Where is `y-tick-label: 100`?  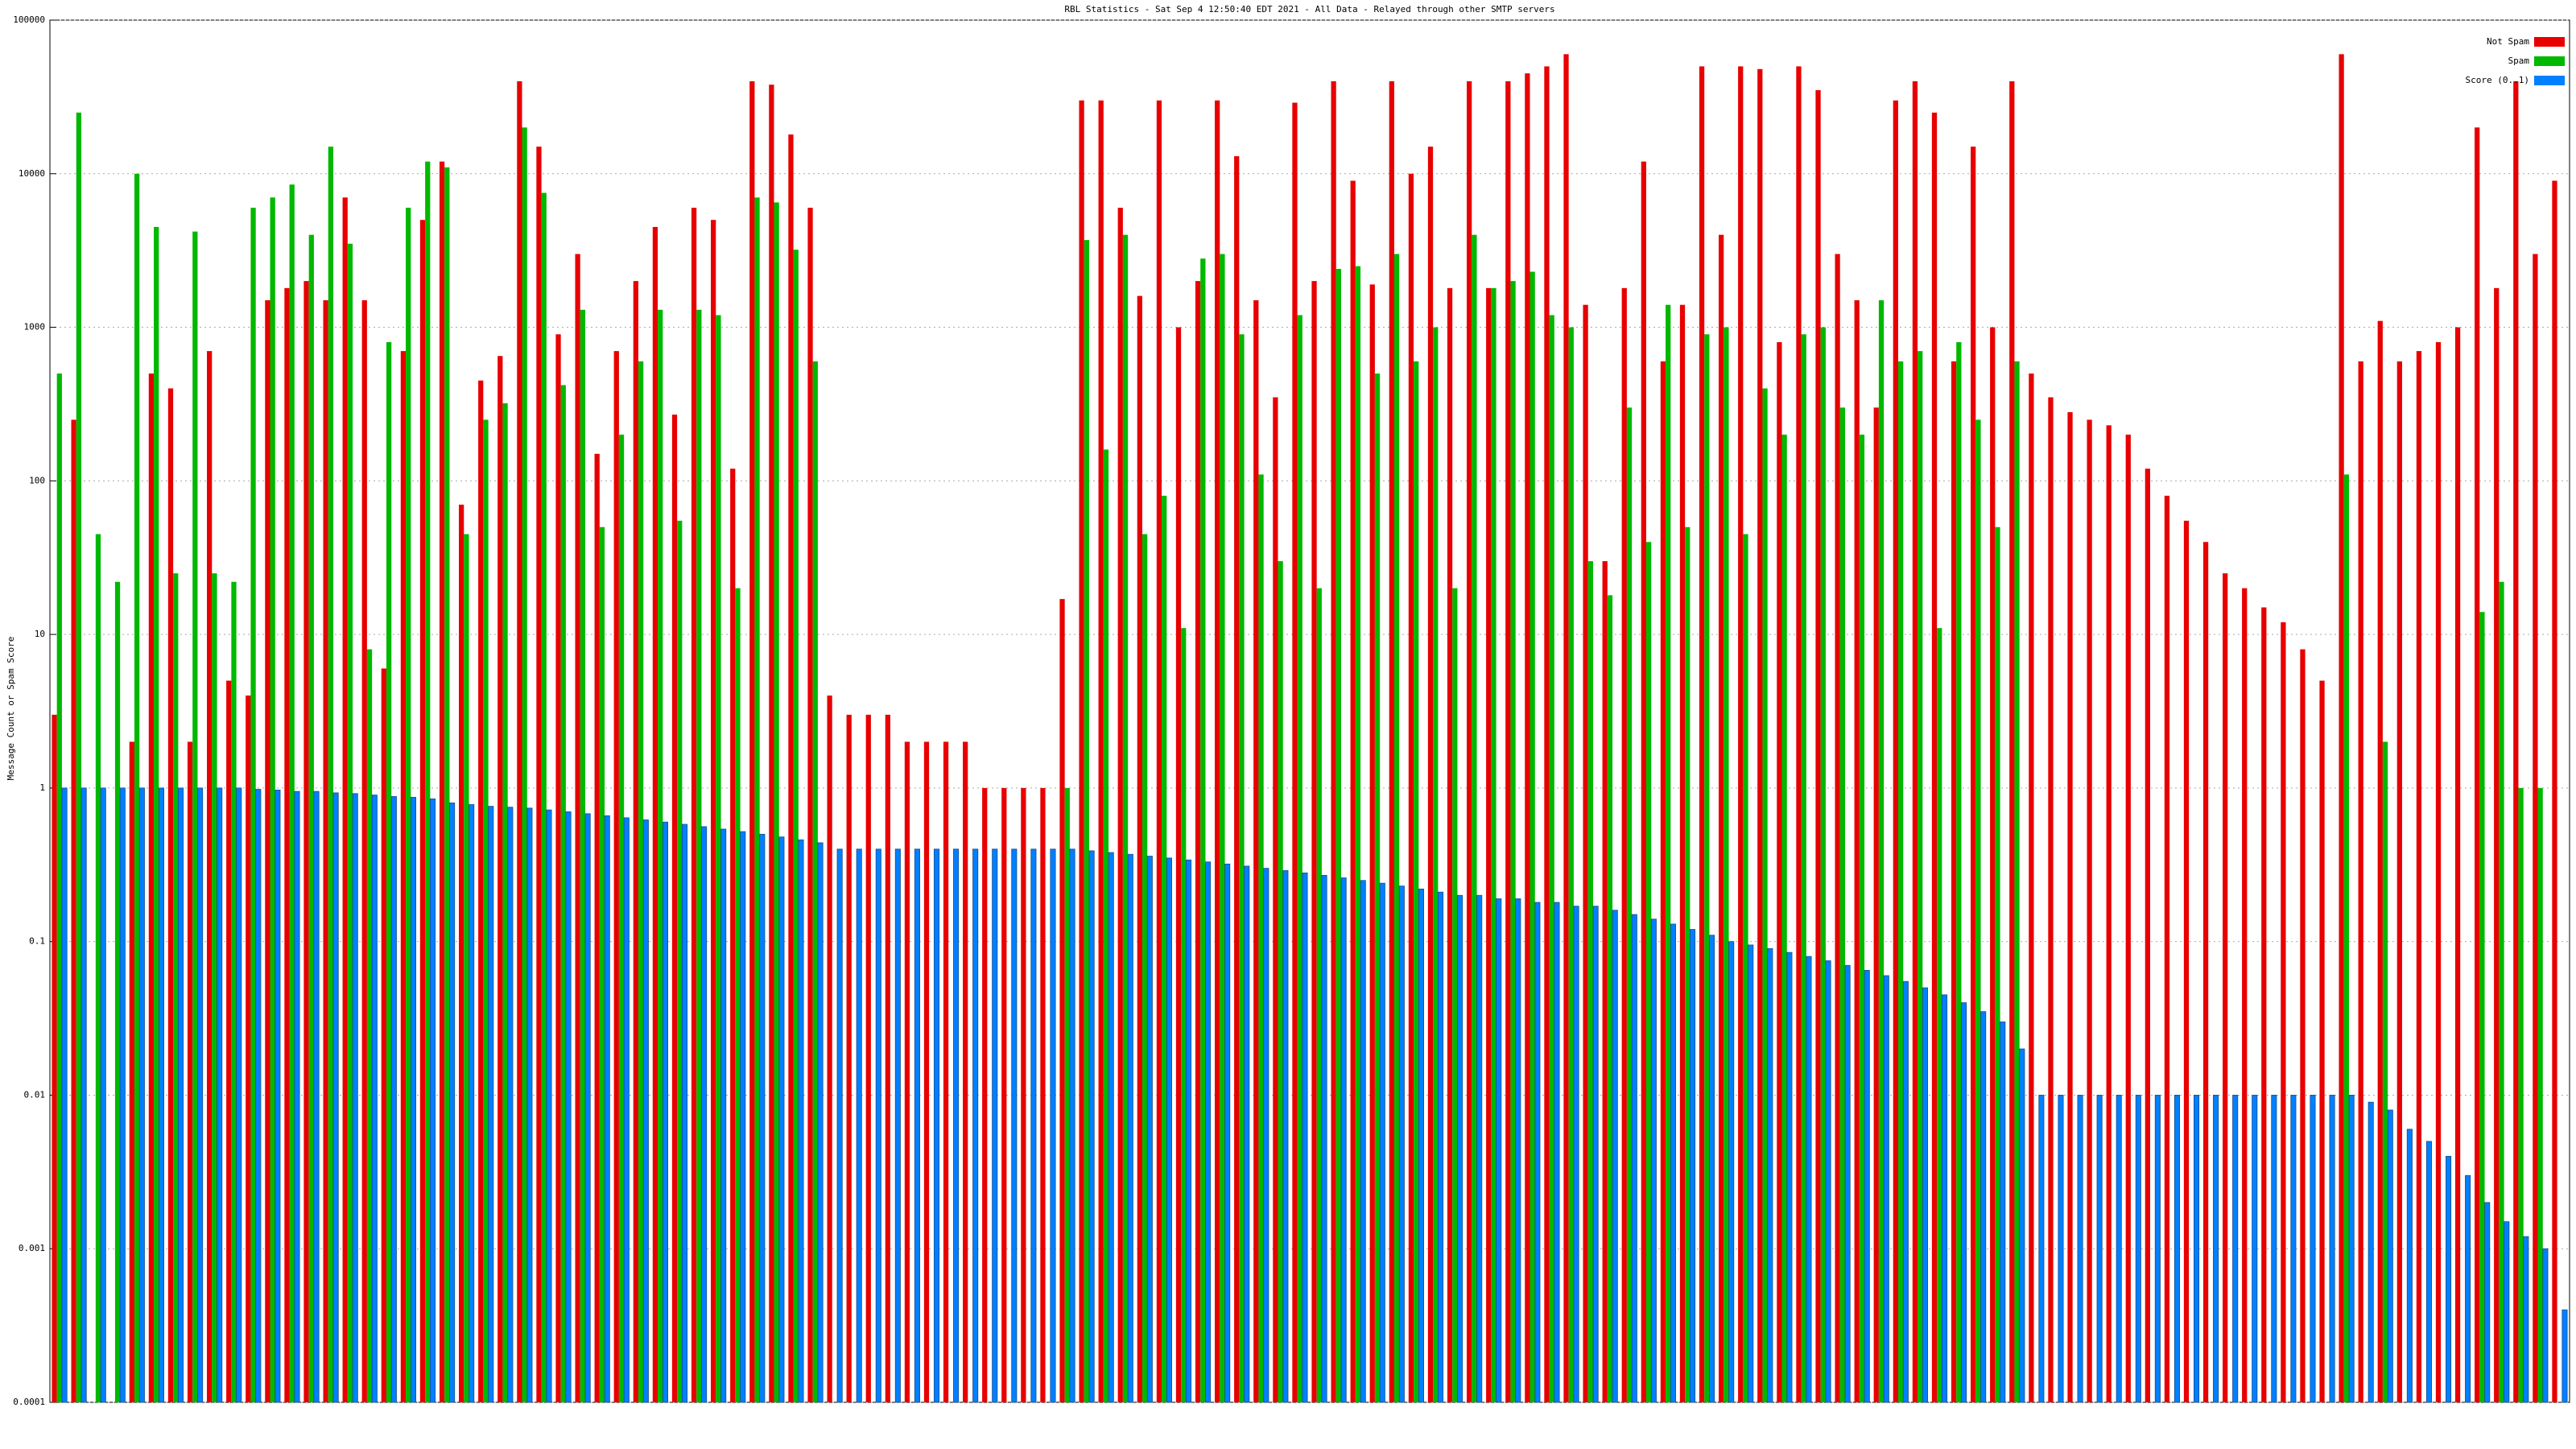
y-tick-label: 100 is located at coordinates (37, 480).